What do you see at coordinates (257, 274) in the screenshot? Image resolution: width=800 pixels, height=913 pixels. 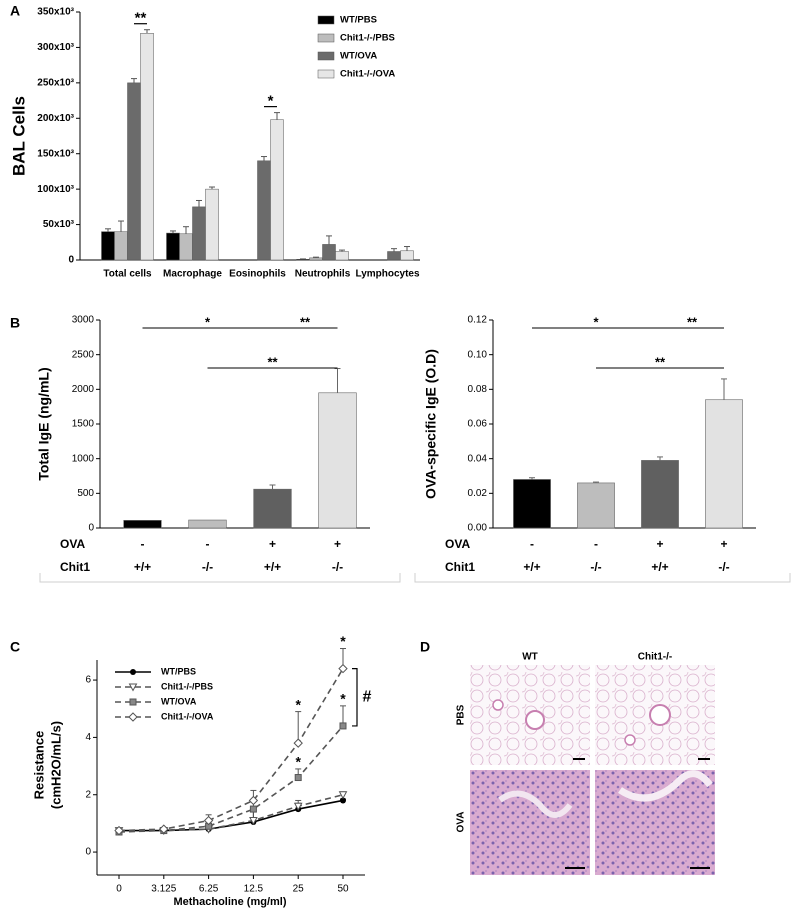 I see `x-tick-label: Eosinophils` at bounding box center [257, 274].